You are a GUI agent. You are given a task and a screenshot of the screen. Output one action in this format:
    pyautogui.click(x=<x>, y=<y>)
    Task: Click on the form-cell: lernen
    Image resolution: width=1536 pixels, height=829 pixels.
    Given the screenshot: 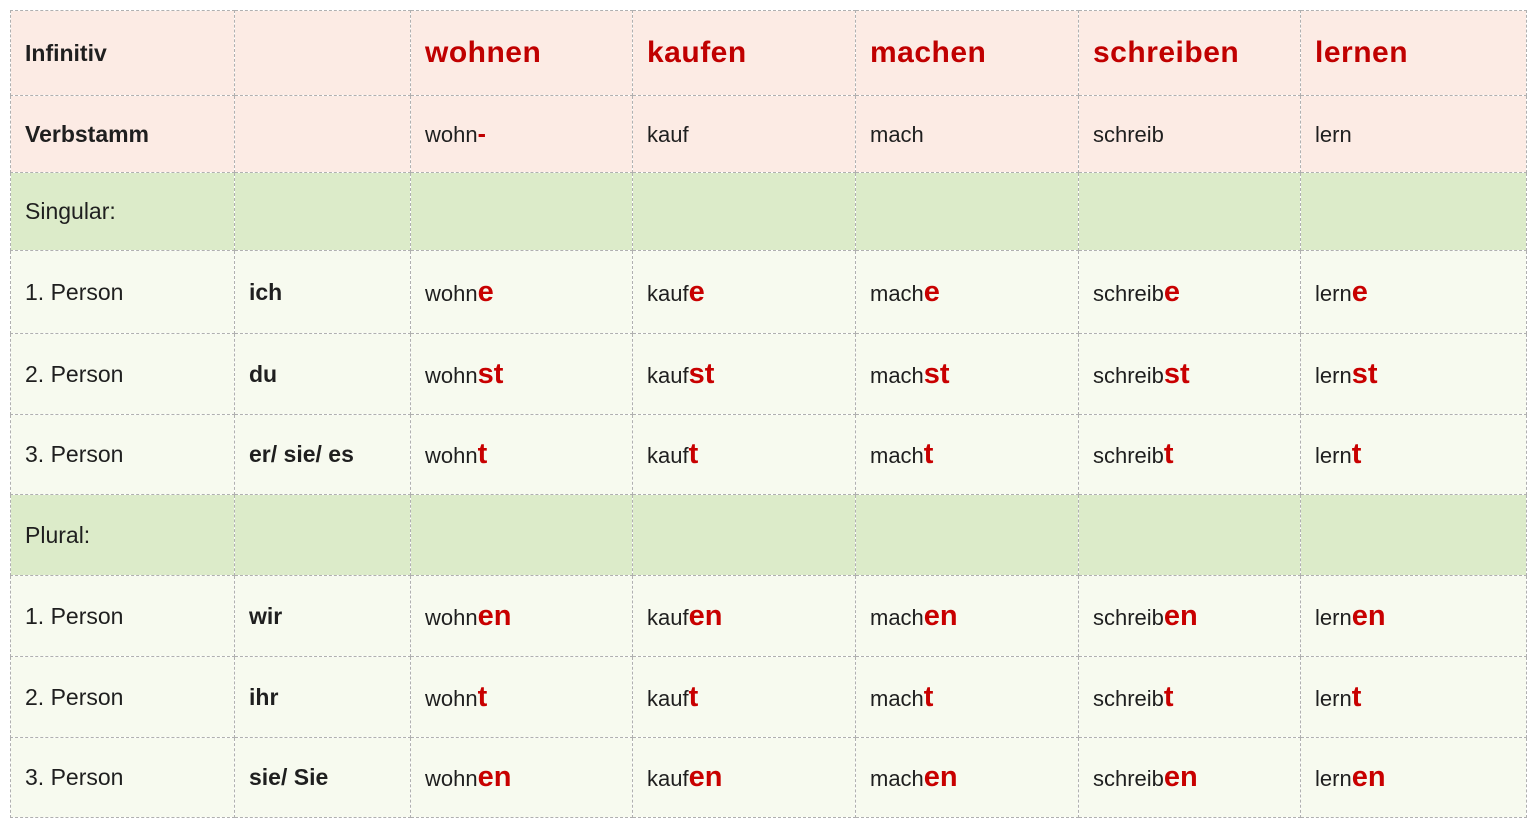 What is the action you would take?
    pyautogui.click(x=1413, y=777)
    